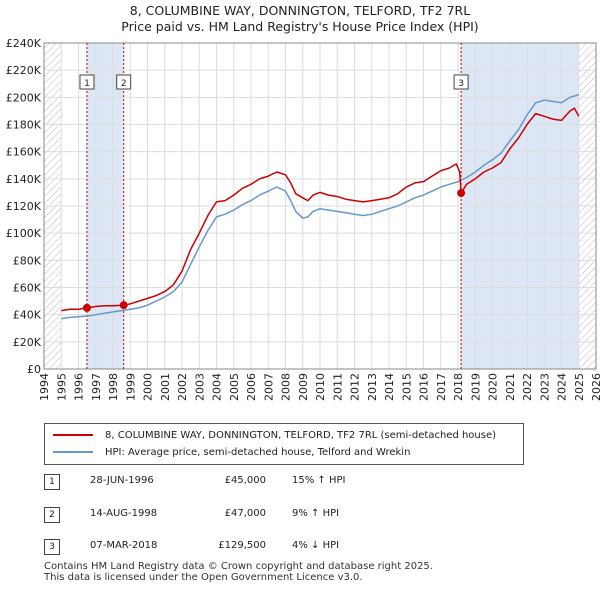 The image size is (600, 590). Describe the element at coordinates (24, 152) in the screenshot. I see `y-tick-label: £160K` at that location.